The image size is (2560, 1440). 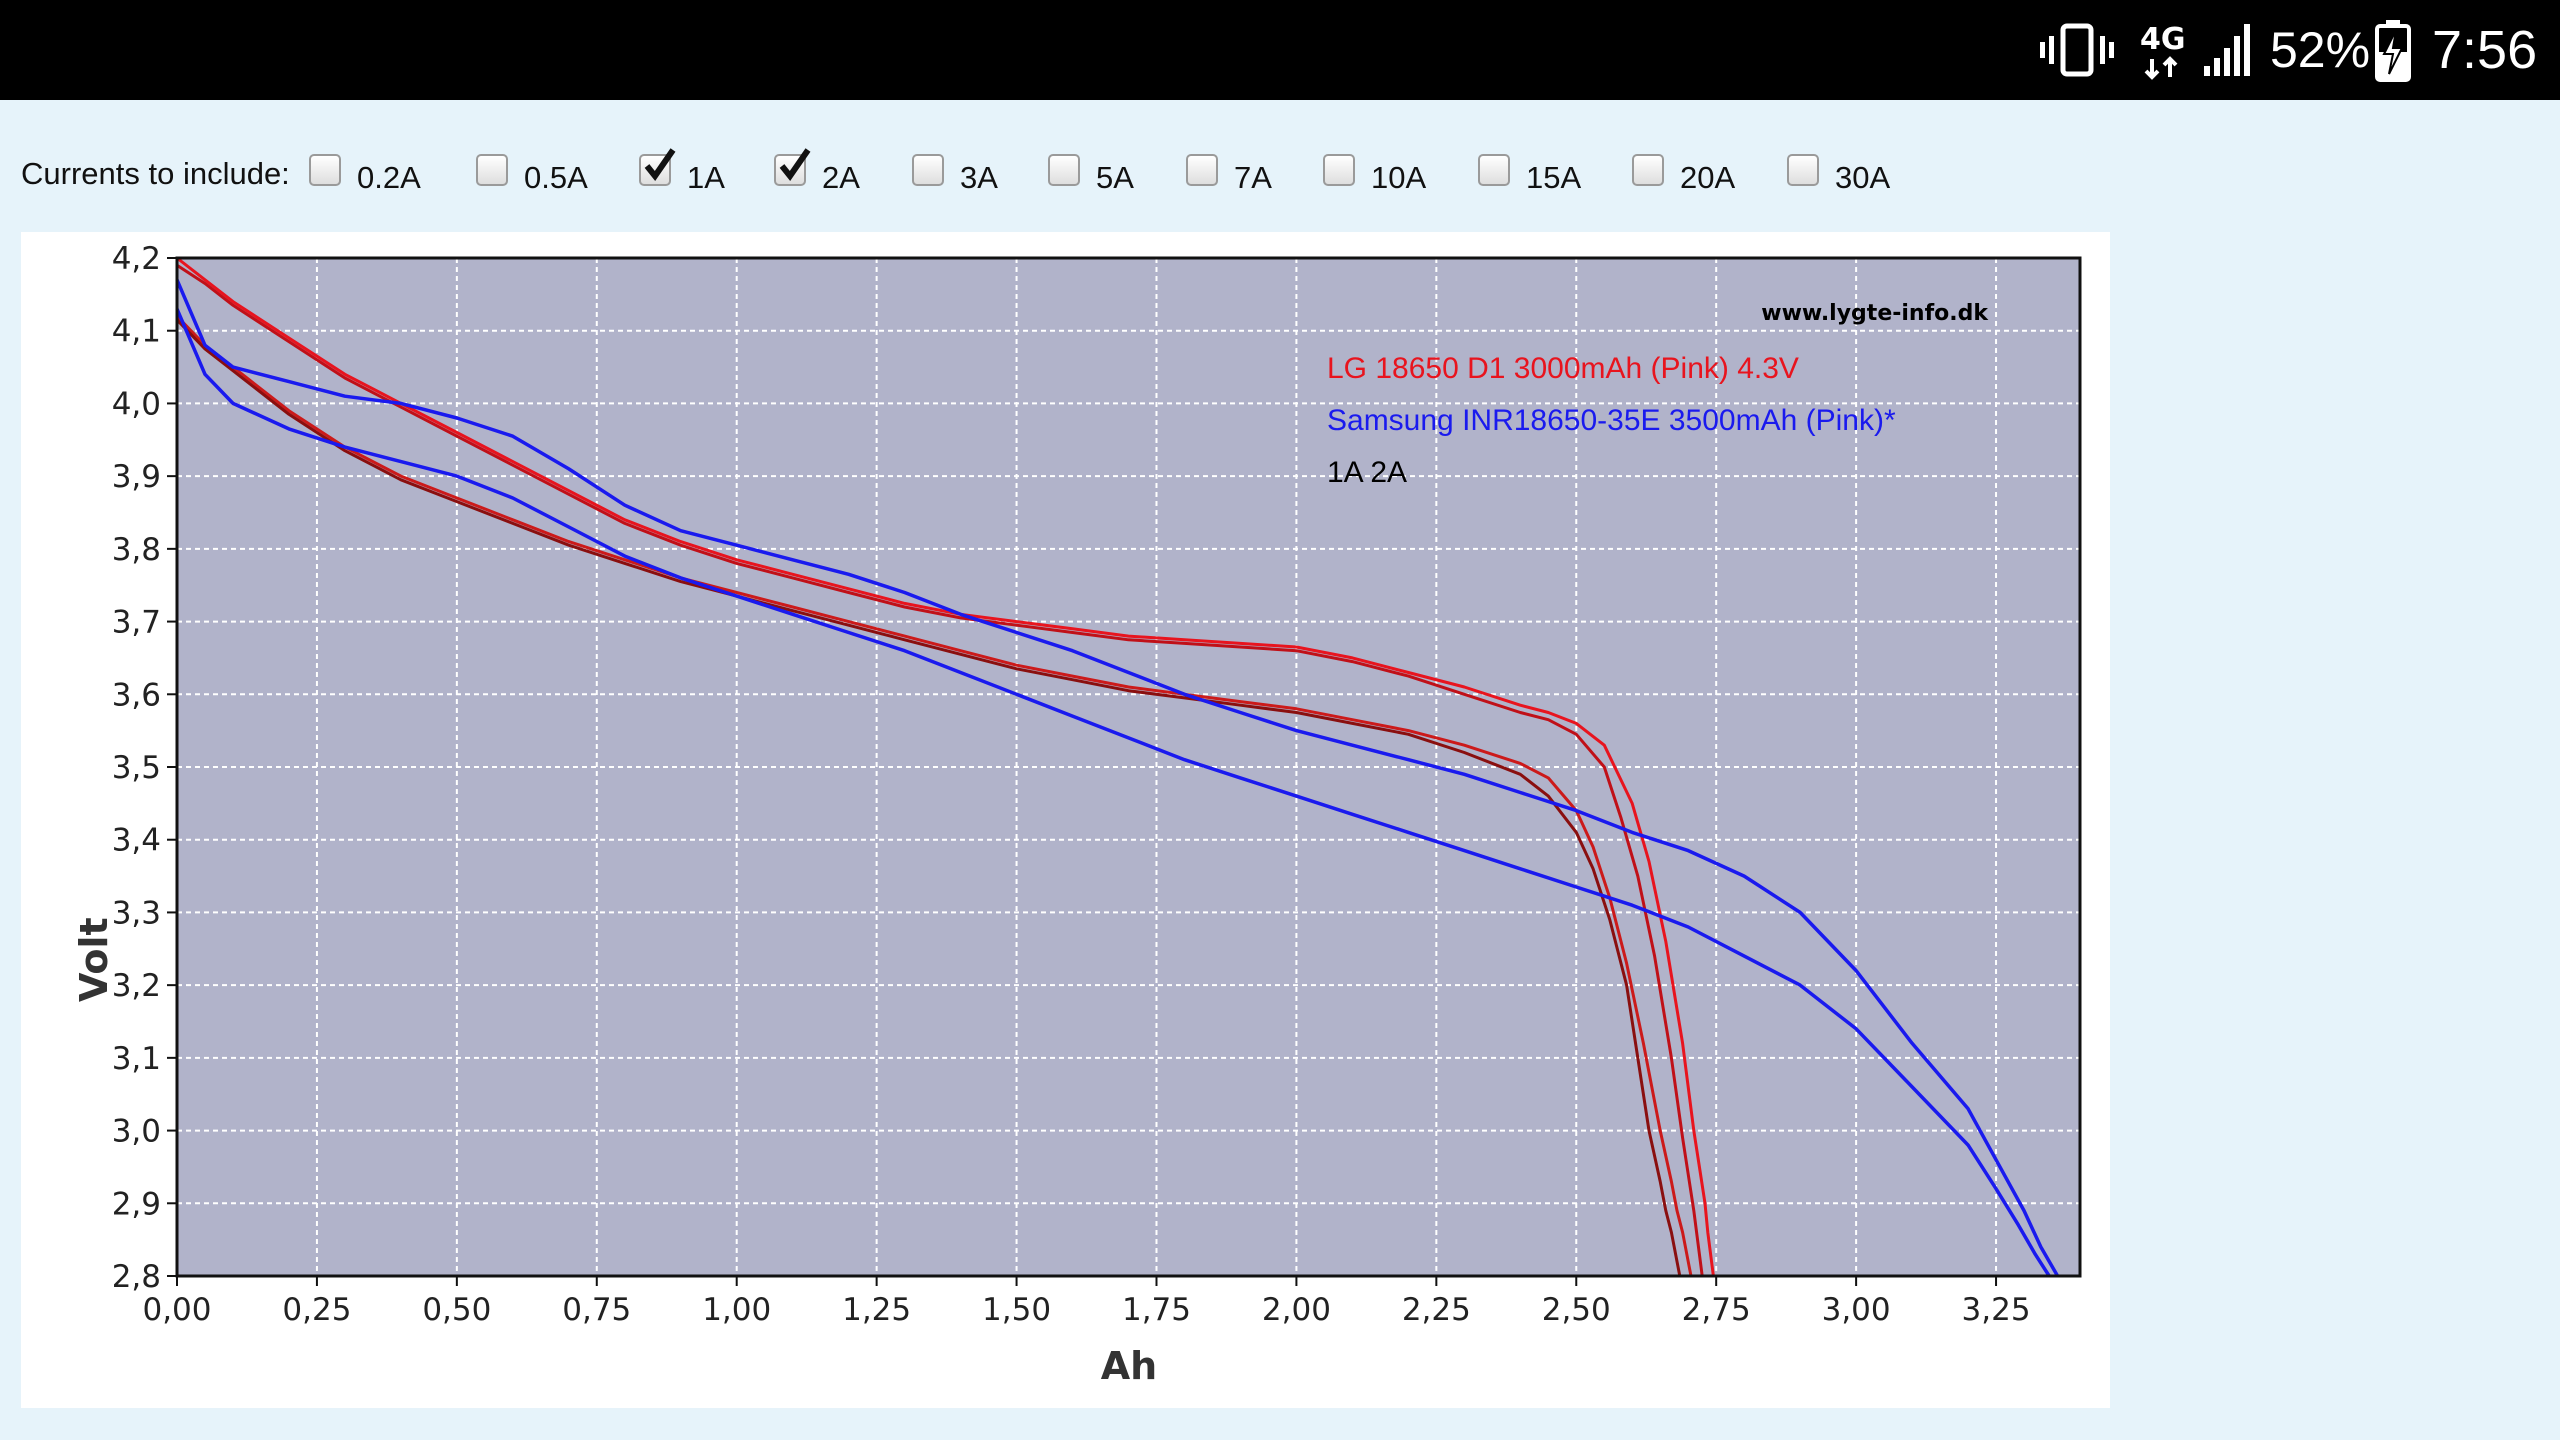 What do you see at coordinates (876, 1310) in the screenshot?
I see `x-tick-label: 1,25` at bounding box center [876, 1310].